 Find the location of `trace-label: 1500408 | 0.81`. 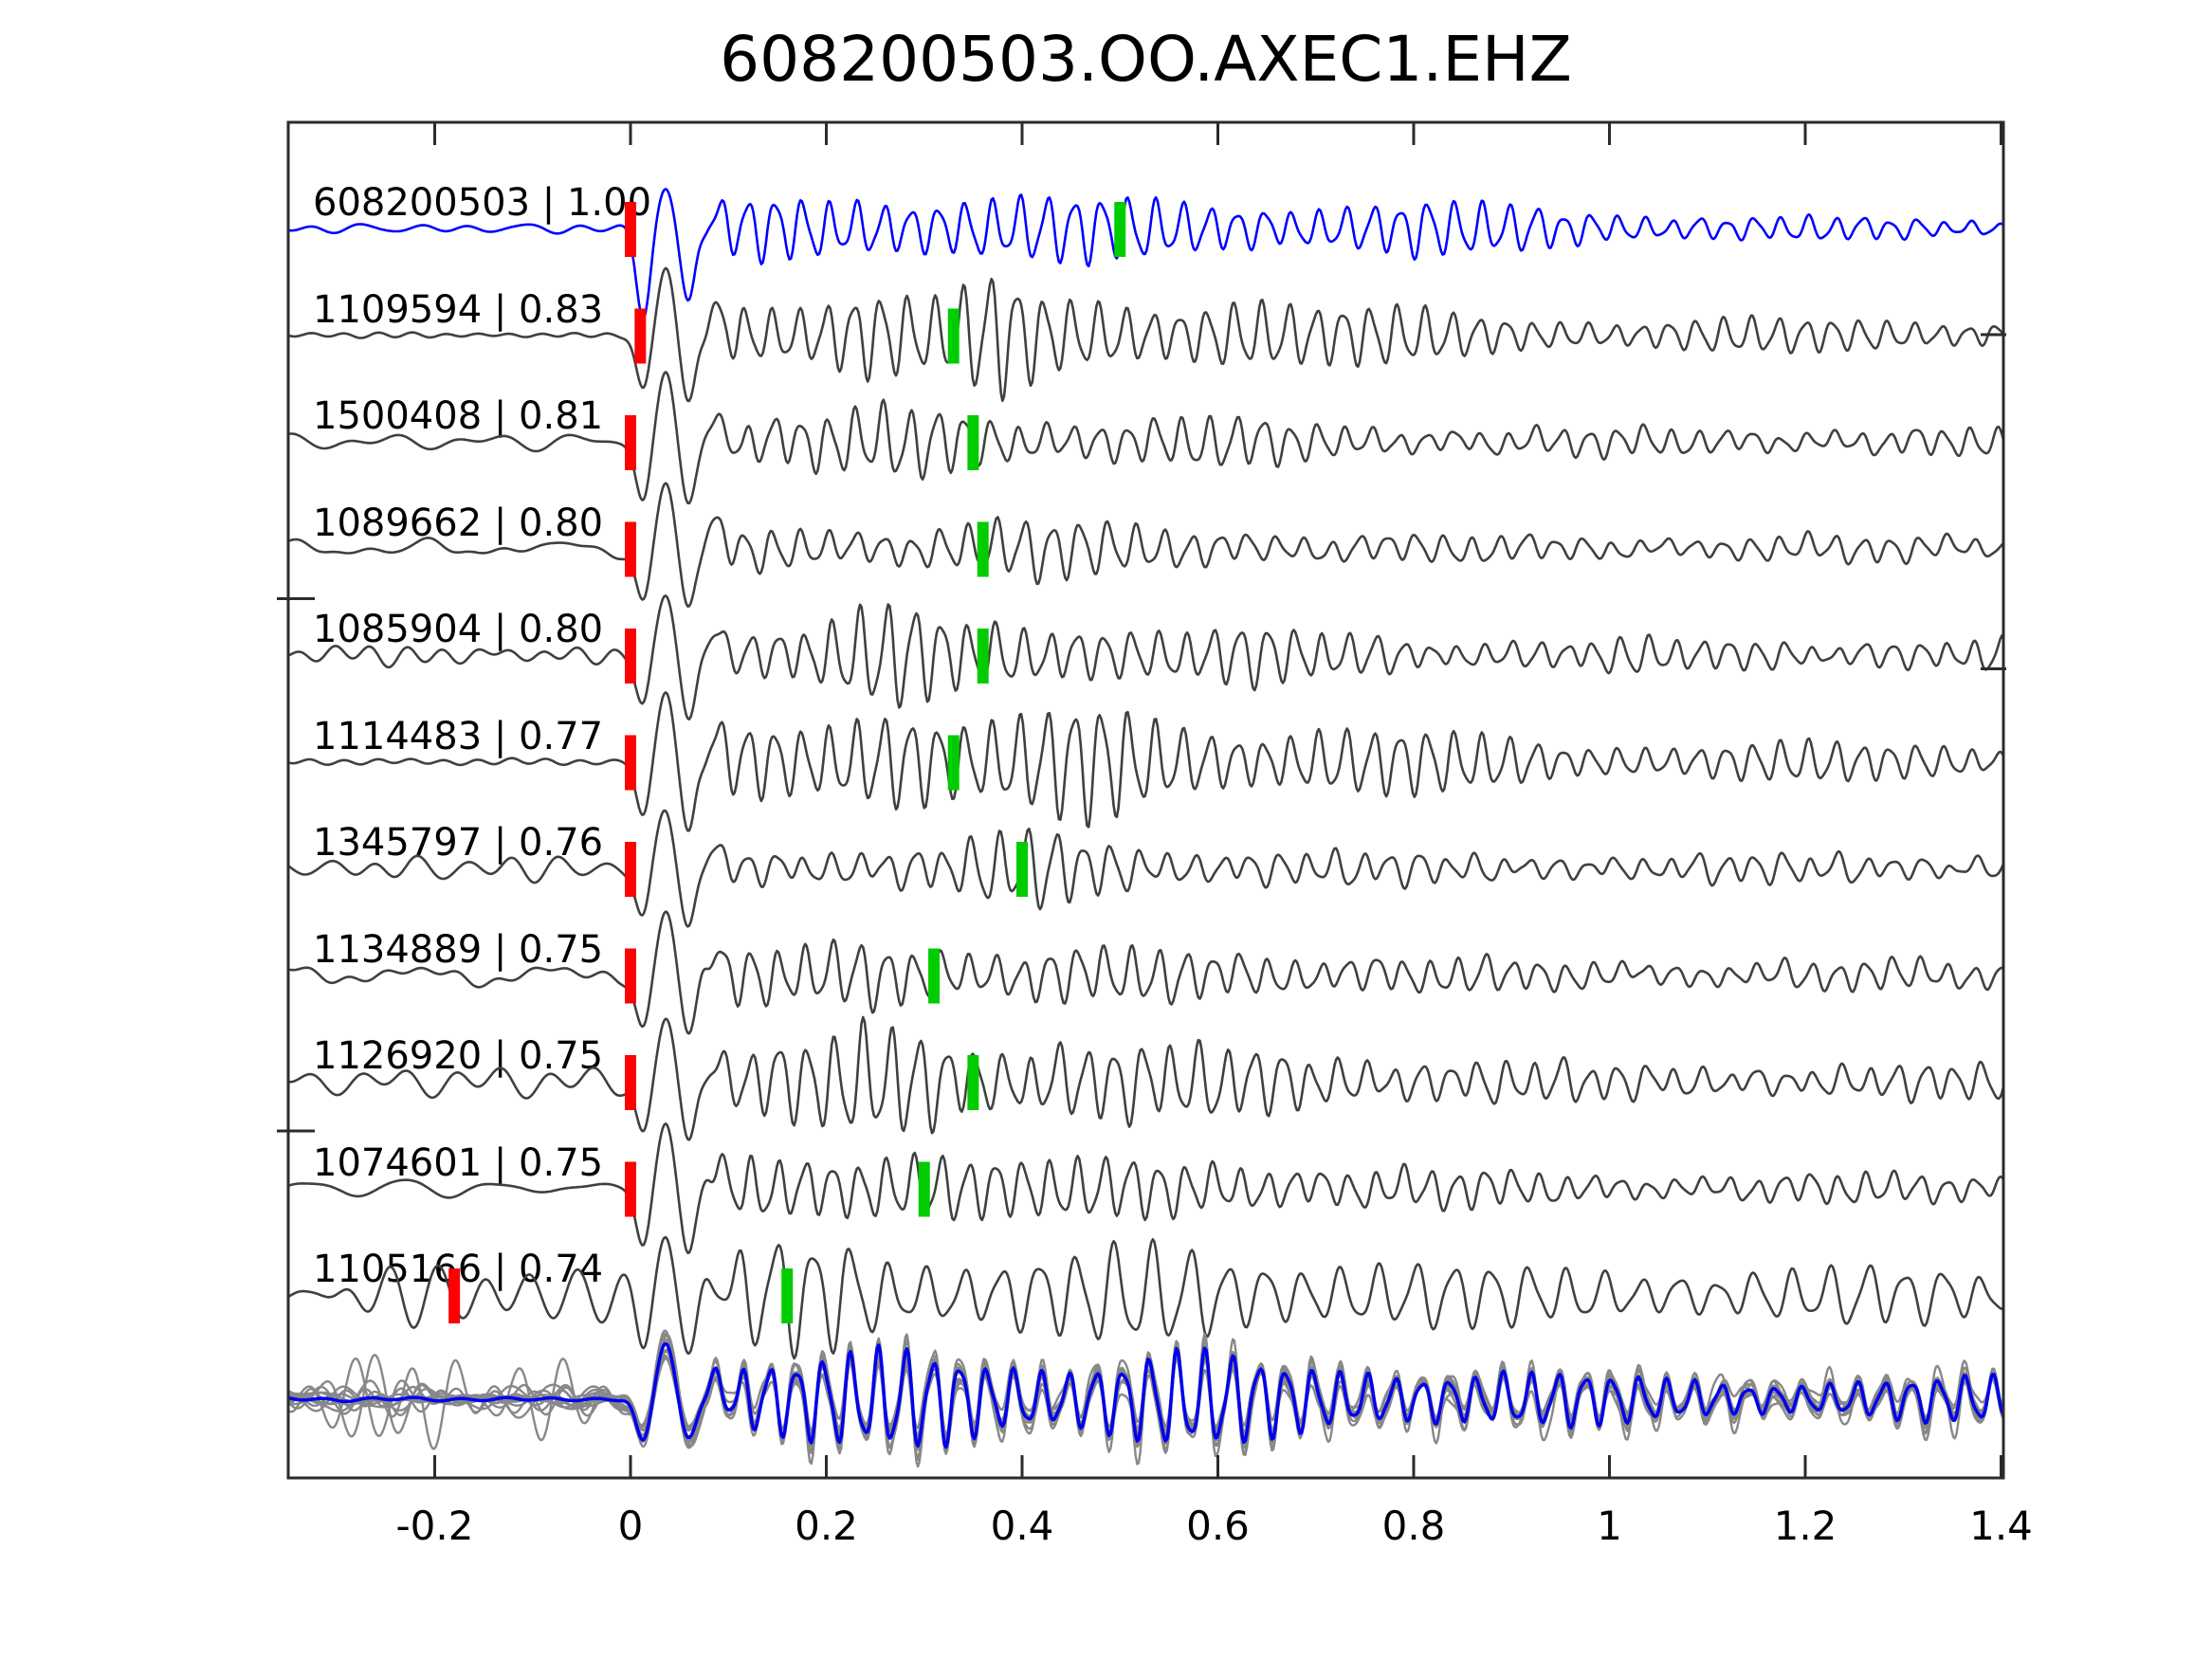

trace-label: 1500408 | 0.81 is located at coordinates (458, 416).